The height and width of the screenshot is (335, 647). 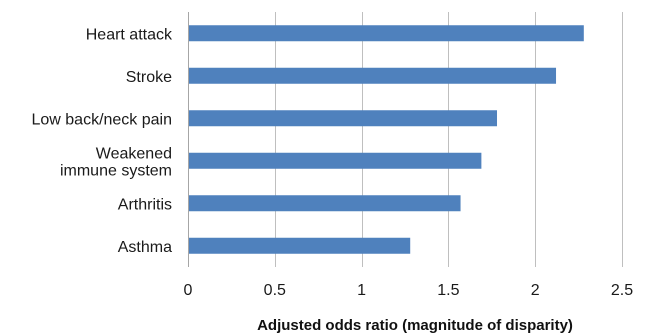 What do you see at coordinates (101, 119) in the screenshot?
I see `category-label: Low back/neck pain` at bounding box center [101, 119].